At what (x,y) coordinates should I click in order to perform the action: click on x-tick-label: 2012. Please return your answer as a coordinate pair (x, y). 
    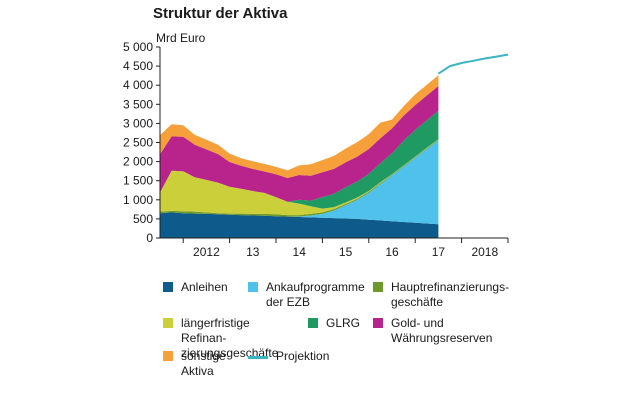
    Looking at the image, I should click on (206, 252).